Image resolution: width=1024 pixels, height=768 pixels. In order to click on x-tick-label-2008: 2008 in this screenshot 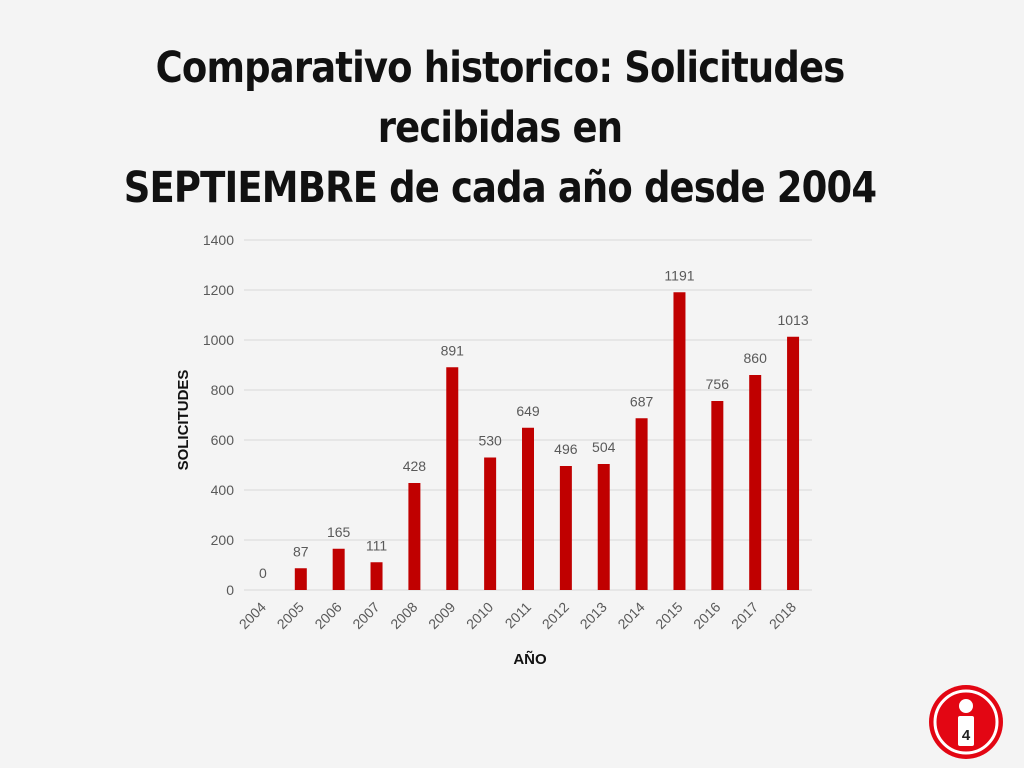, I will do `click(403, 615)`.